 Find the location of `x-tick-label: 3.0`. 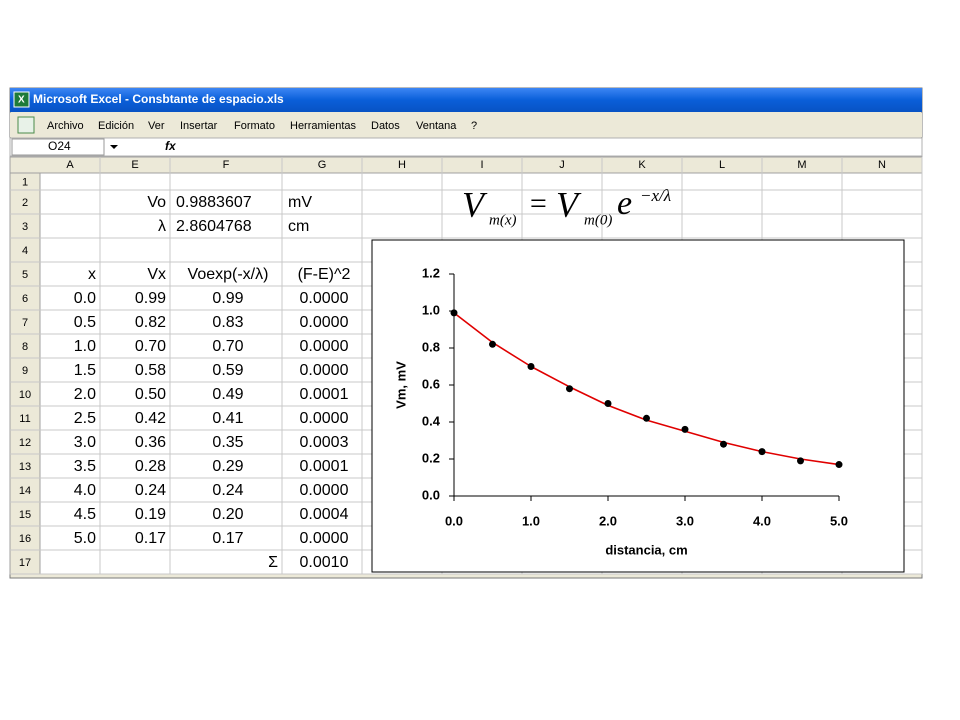

x-tick-label: 3.0 is located at coordinates (685, 520).